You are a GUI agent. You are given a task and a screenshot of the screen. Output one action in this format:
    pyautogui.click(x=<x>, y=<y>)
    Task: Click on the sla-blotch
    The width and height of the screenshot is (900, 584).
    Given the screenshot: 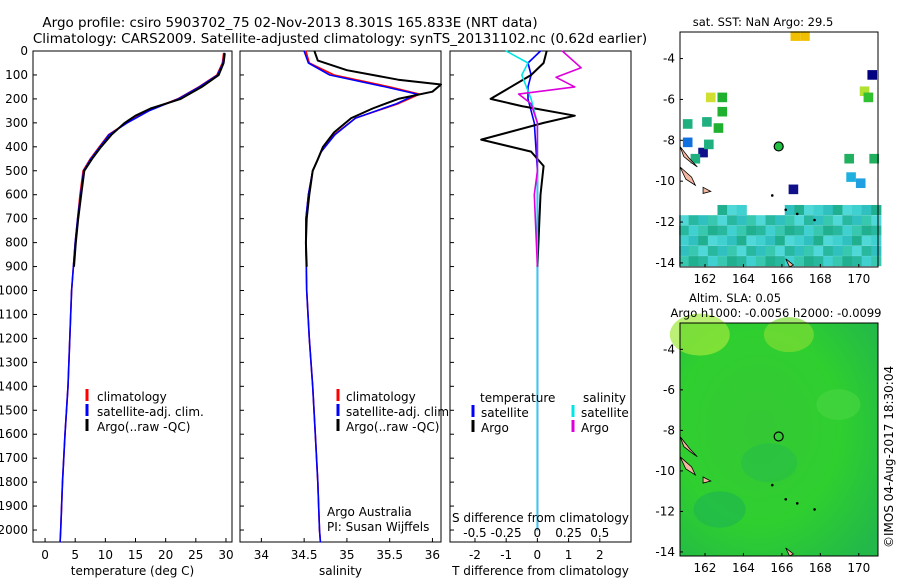 What is the action you would take?
    pyautogui.click(x=788, y=335)
    